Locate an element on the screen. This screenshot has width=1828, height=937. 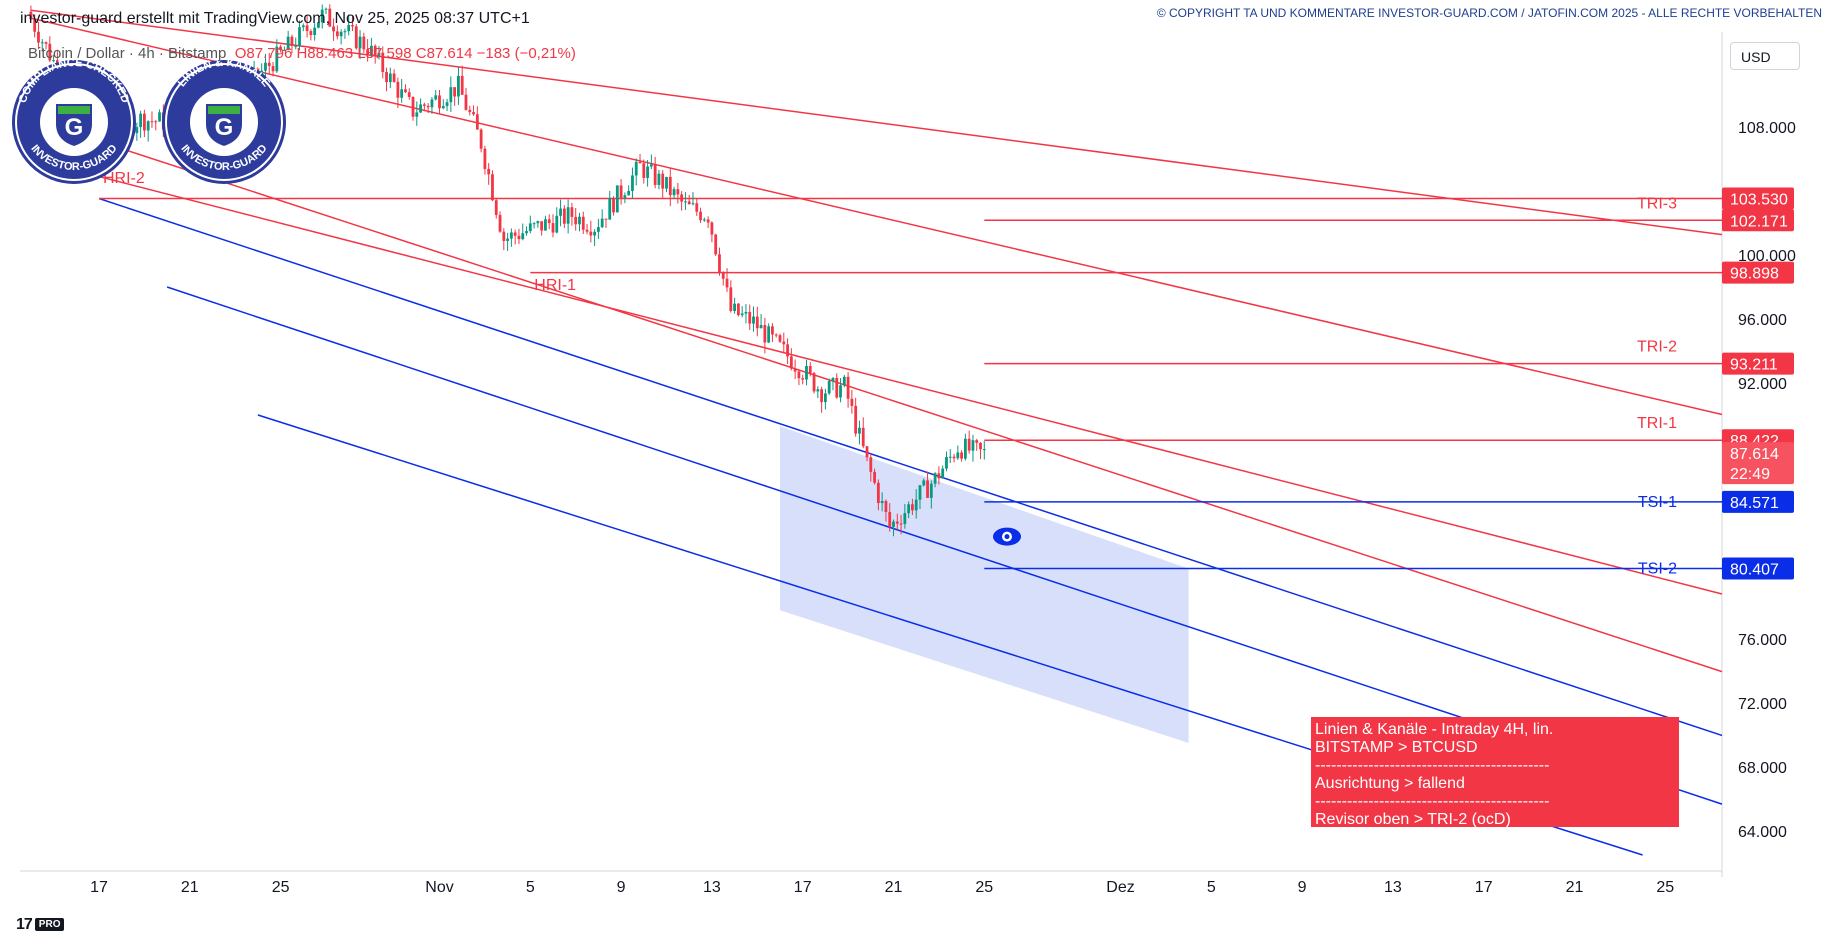
pivot-label: HRI-1 is located at coordinates (555, 285).